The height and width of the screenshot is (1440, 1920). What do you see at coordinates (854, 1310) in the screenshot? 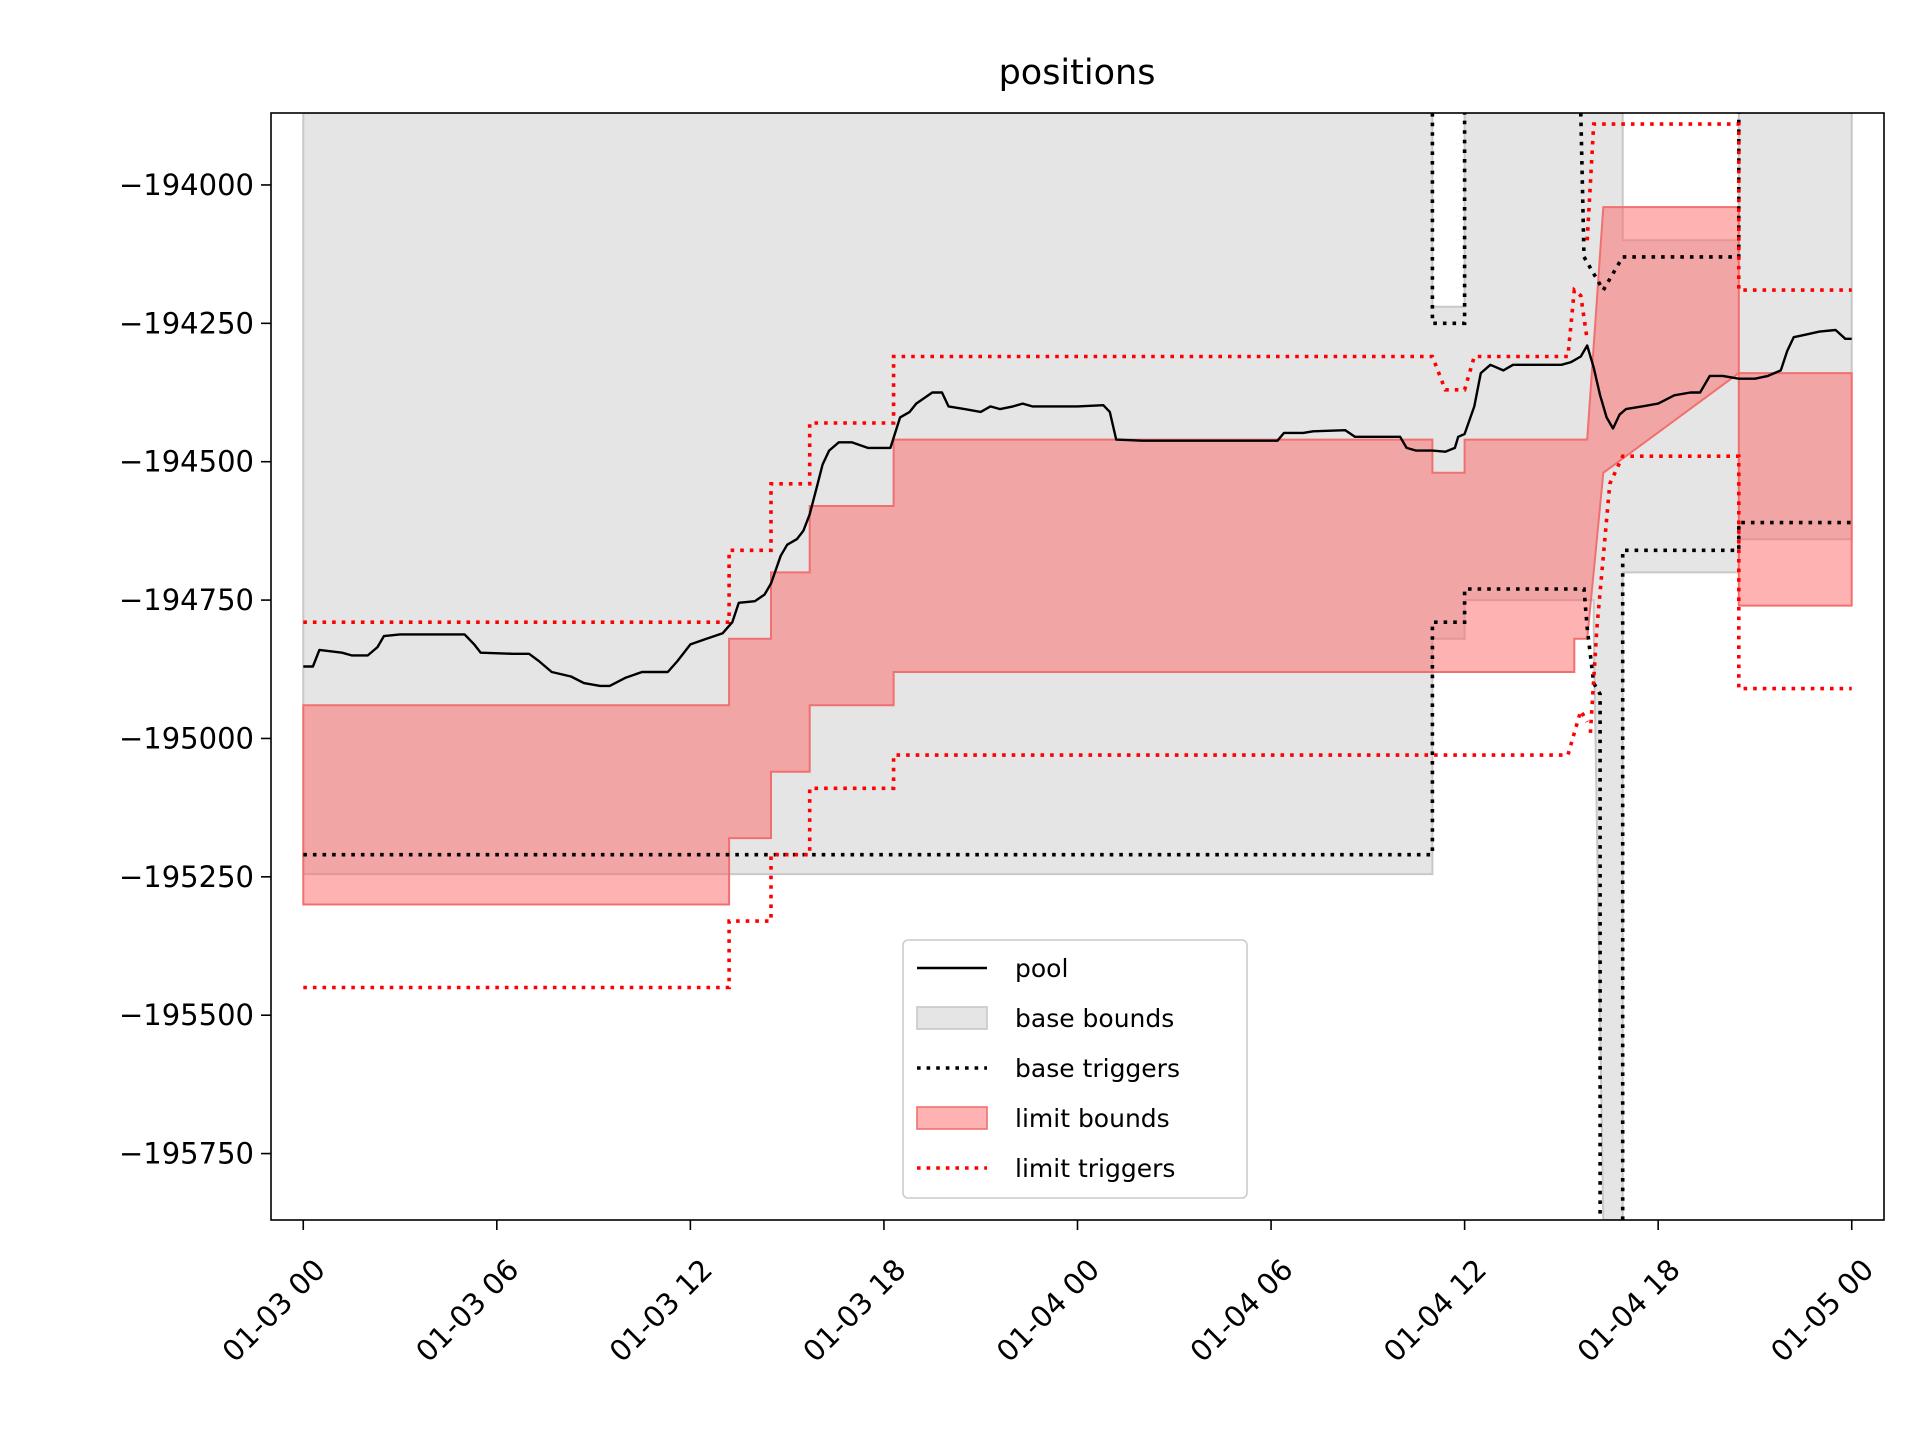
I see `x-tick-label-3: 01-03 18` at bounding box center [854, 1310].